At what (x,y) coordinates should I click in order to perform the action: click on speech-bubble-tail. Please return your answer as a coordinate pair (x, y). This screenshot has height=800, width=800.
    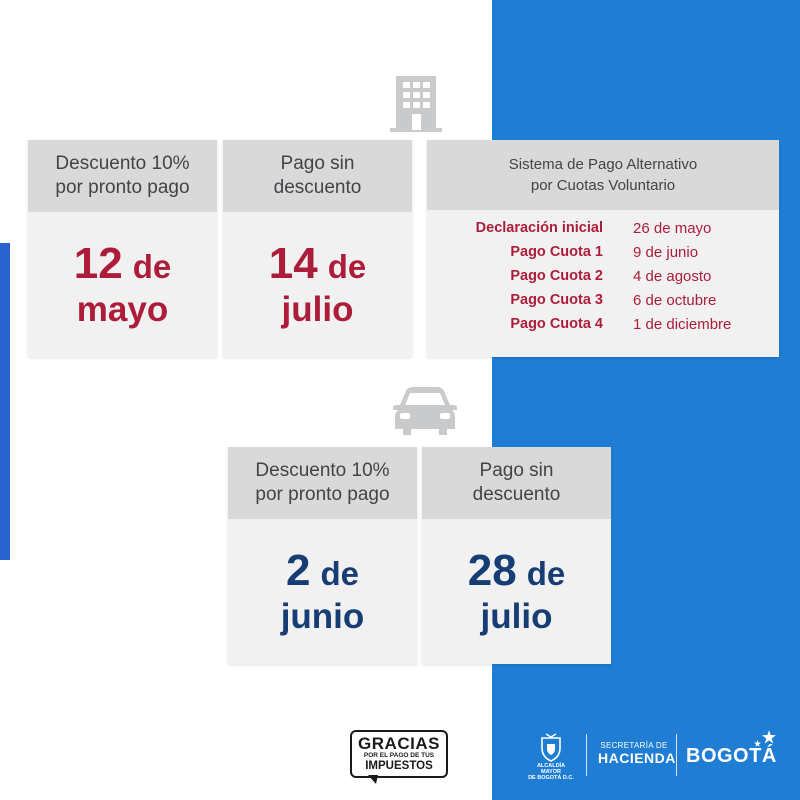
    Looking at the image, I should click on (373, 779).